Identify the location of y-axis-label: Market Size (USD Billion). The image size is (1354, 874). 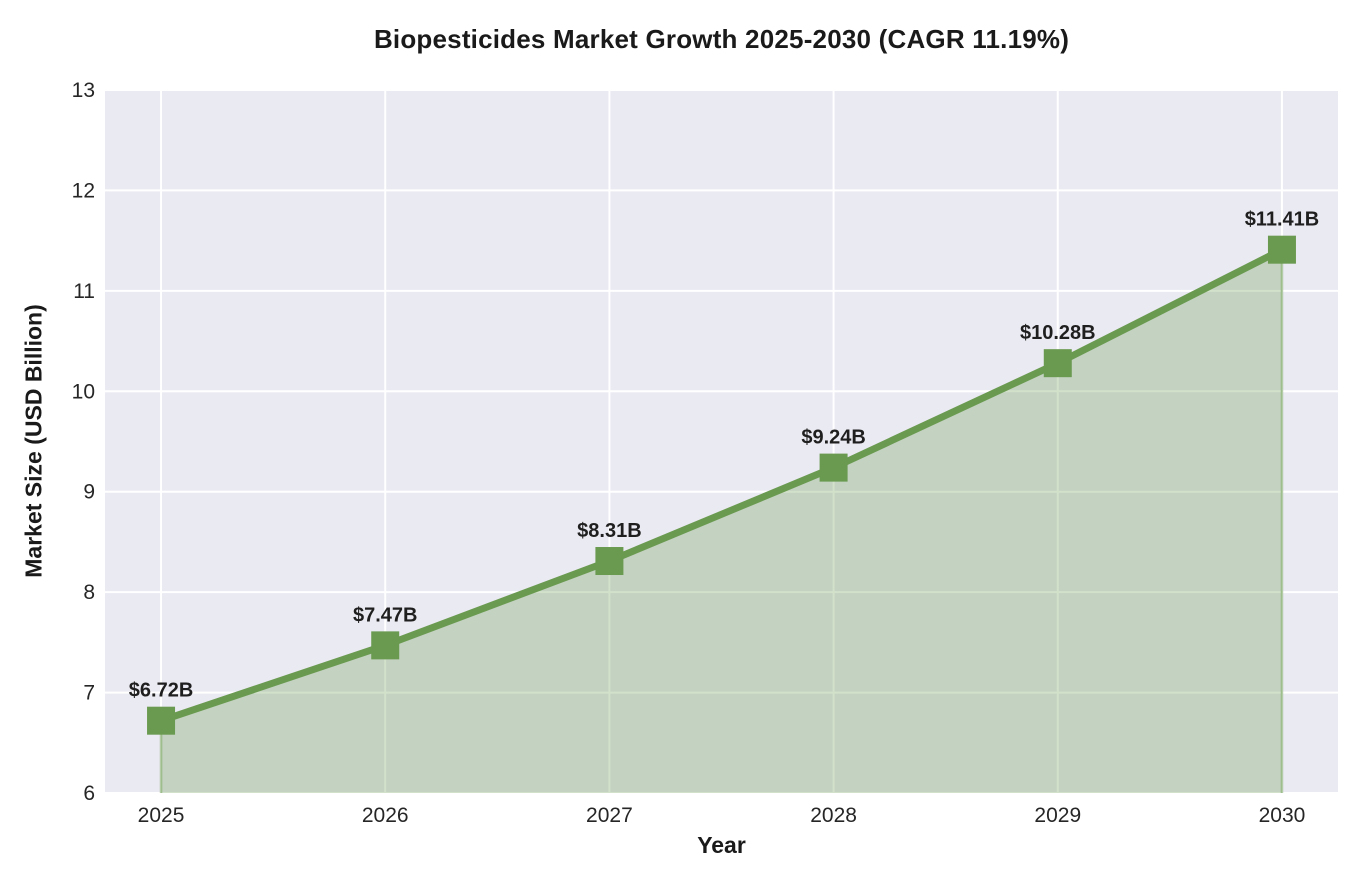
(33, 441).